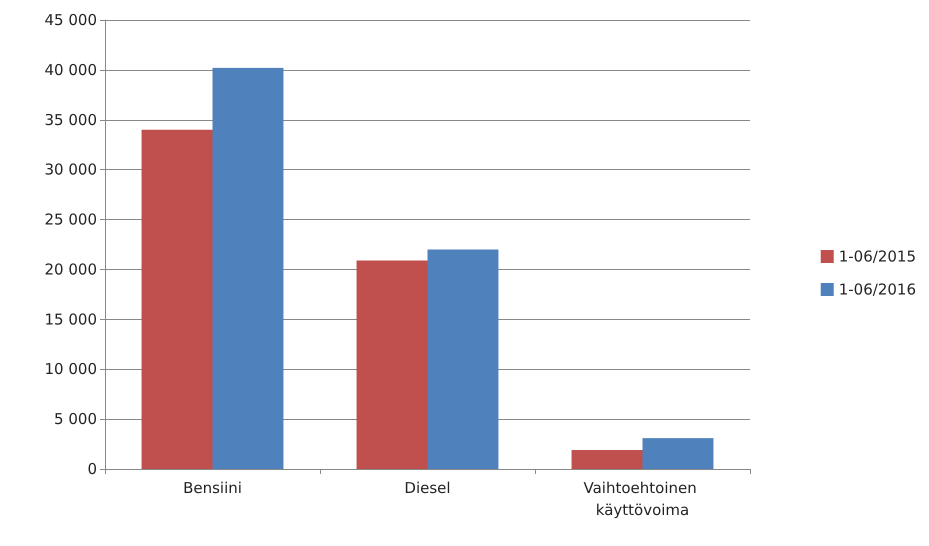  I want to click on x-tick-label: Vaihtoehtoinen käyttövoima, so click(643, 499).